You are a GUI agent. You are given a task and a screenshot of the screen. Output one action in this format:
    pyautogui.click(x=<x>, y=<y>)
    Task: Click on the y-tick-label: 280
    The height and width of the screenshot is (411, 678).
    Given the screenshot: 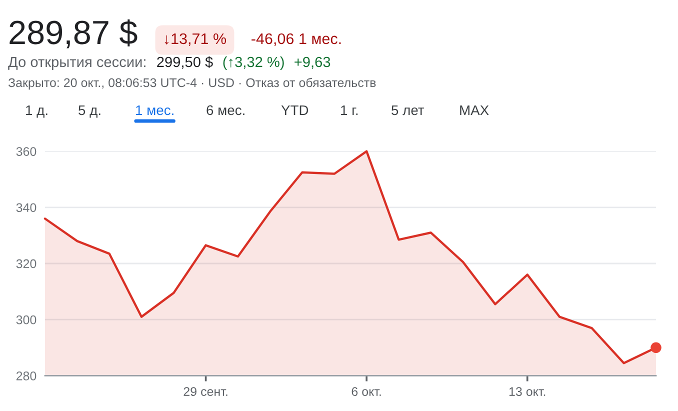 What is the action you would take?
    pyautogui.click(x=26, y=376)
    